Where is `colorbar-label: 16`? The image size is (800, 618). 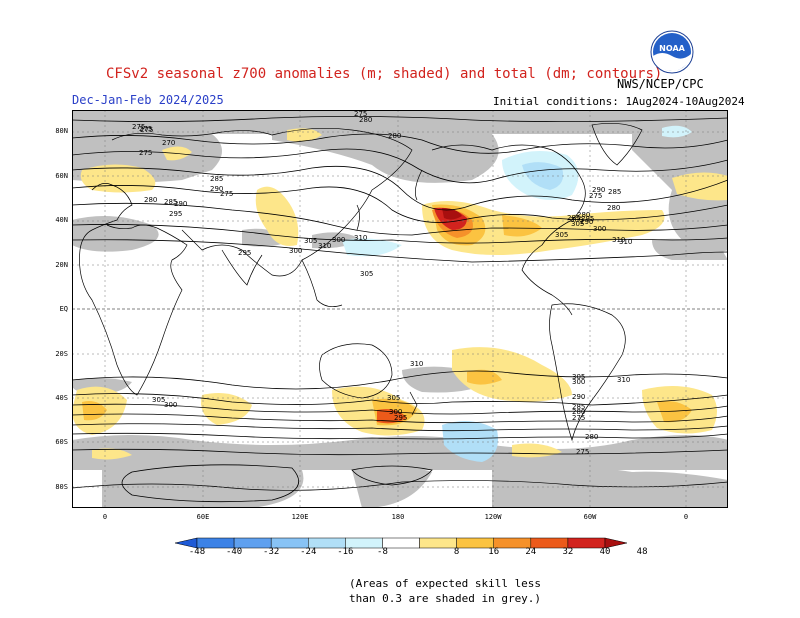 colorbar-label: 16 is located at coordinates (494, 552).